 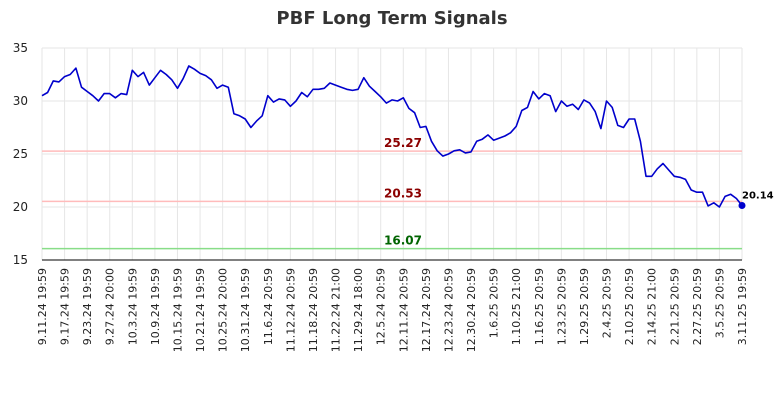 What do you see at coordinates (629, 306) in the screenshot?
I see `x-tick-label: 2.10.25 20:59` at bounding box center [629, 306].